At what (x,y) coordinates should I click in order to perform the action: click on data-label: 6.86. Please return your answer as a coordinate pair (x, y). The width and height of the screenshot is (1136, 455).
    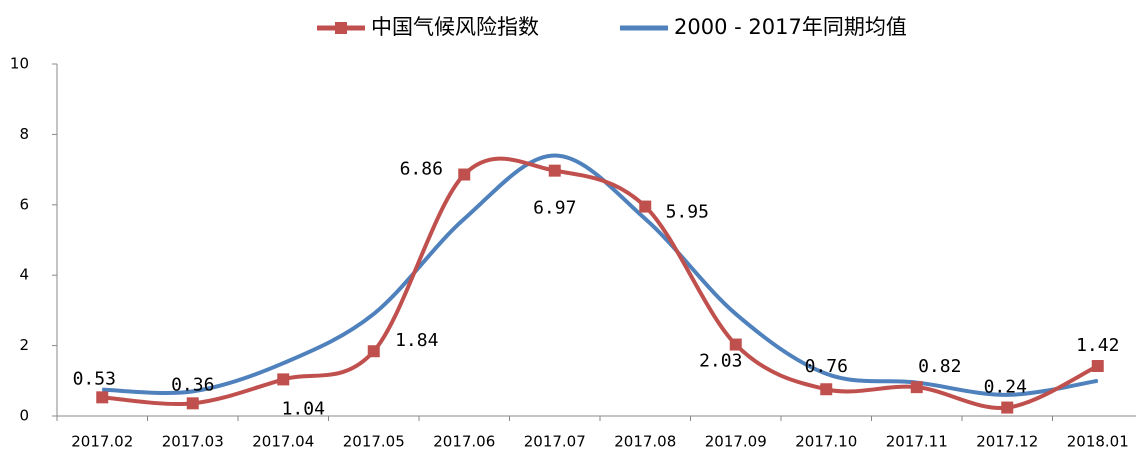
    Looking at the image, I should click on (421, 169).